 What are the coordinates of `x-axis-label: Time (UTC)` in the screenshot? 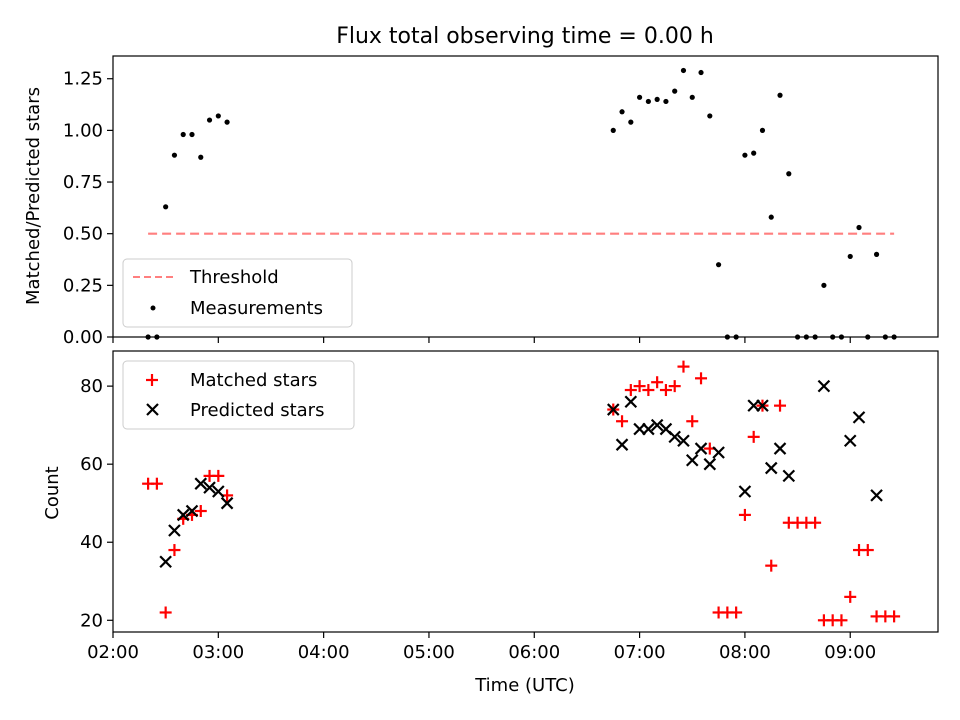 It's located at (524, 685).